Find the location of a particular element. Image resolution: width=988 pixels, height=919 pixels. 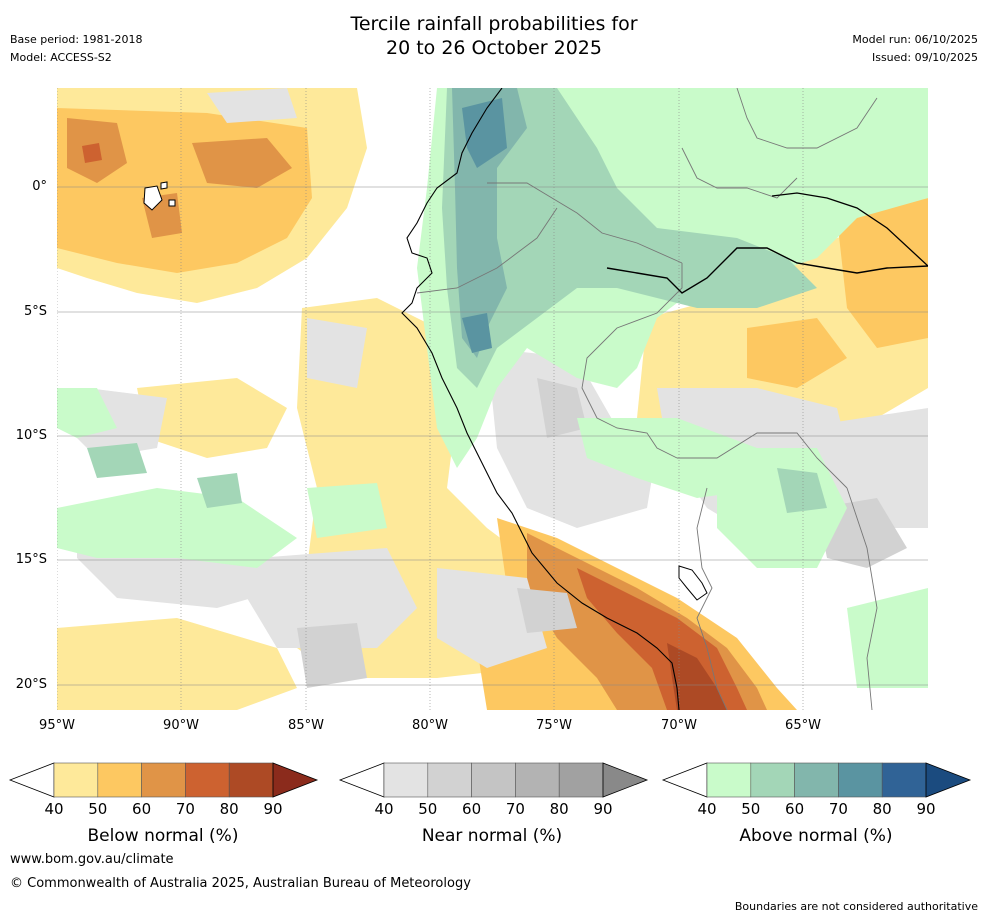

title-line-2: 20 to 26 October 2025 is located at coordinates (494, 48).